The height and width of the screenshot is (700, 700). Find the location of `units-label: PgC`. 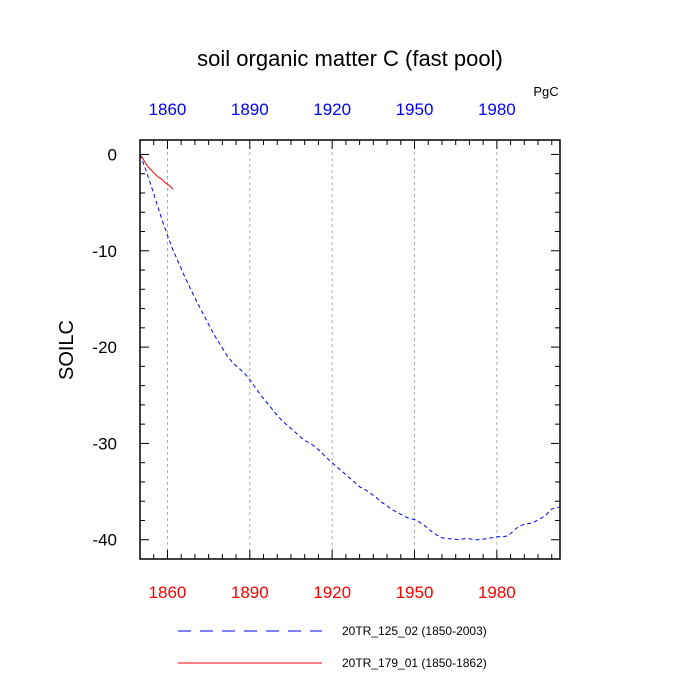

units-label: PgC is located at coordinates (545, 91).